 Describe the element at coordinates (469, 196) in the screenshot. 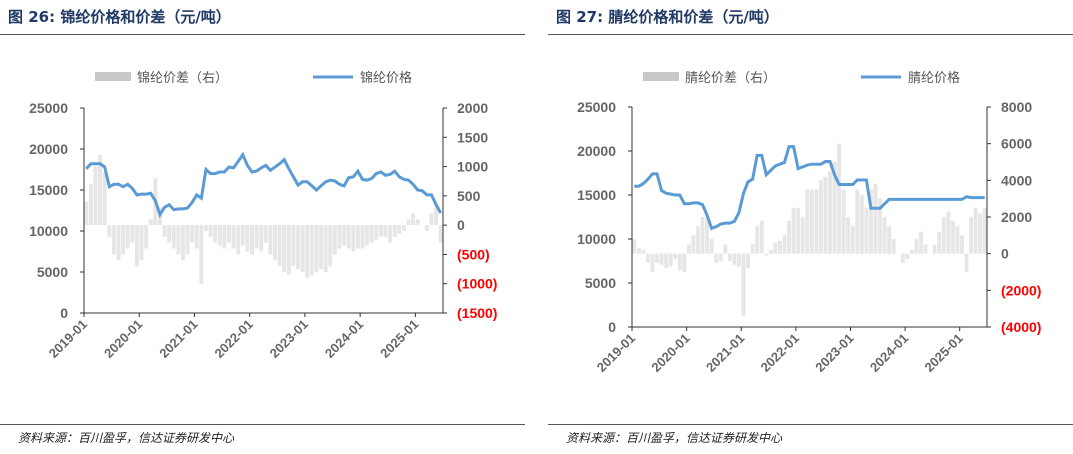

I see `right-tick-label: 500` at that location.